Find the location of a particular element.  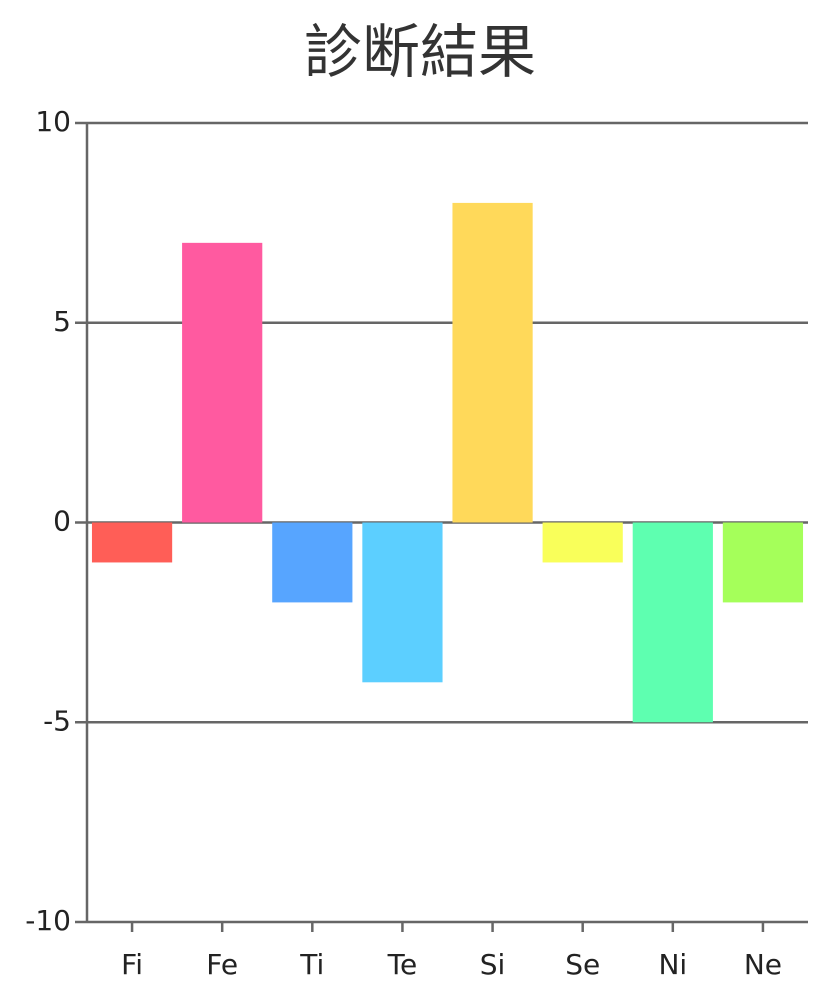

y-tick-label: -5 is located at coordinates (57, 720).